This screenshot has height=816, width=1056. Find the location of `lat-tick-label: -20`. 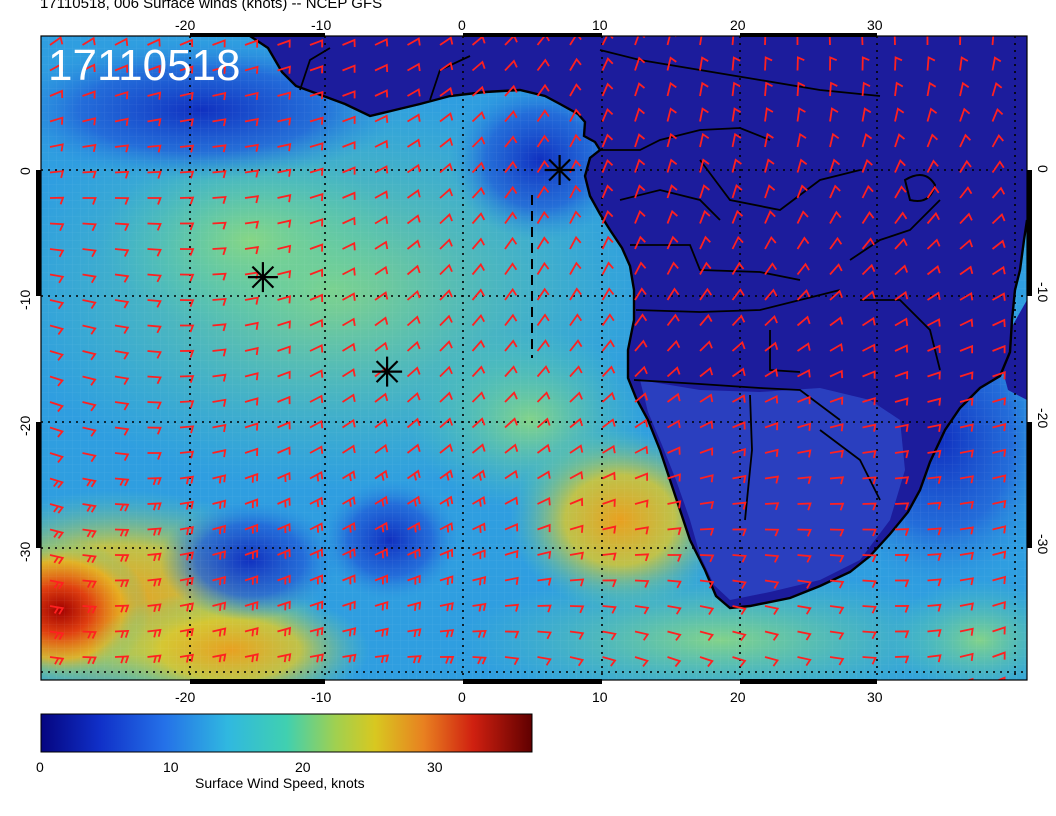

lat-tick-label: -20 is located at coordinates (1043, 418).